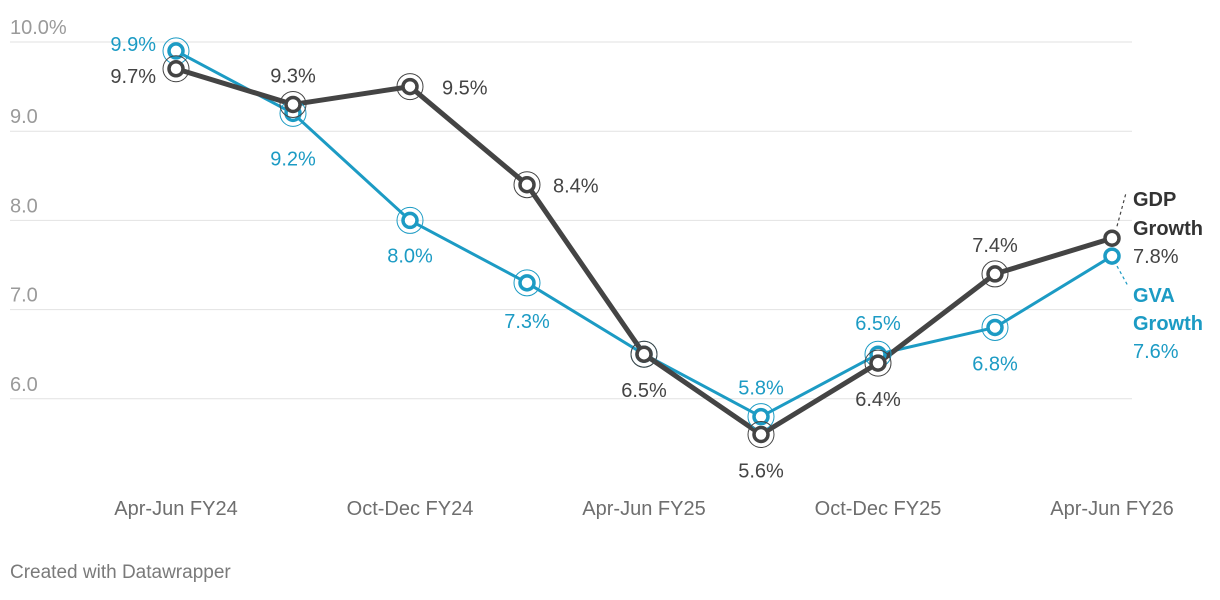 Image resolution: width=1220 pixels, height=600 pixels. Describe the element at coordinates (1159, 276) in the screenshot. I see `series-legend: GDP Growth 7.8% GVA Growth 7.6%` at that location.